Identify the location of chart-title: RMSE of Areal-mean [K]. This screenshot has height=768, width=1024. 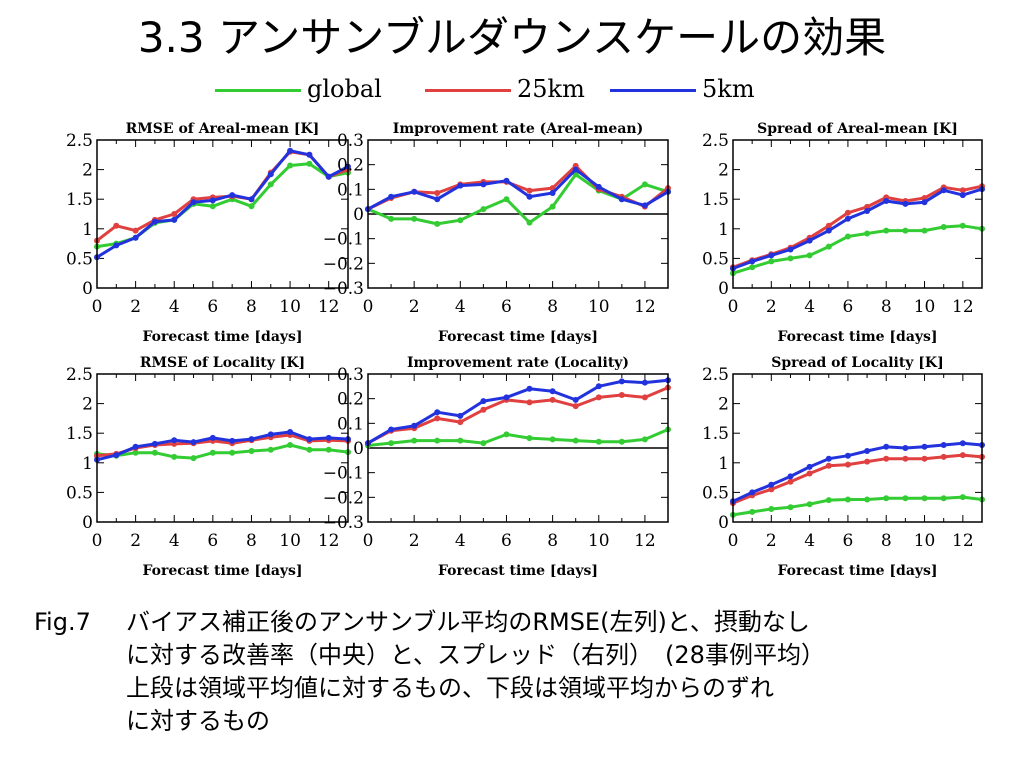
(223, 129).